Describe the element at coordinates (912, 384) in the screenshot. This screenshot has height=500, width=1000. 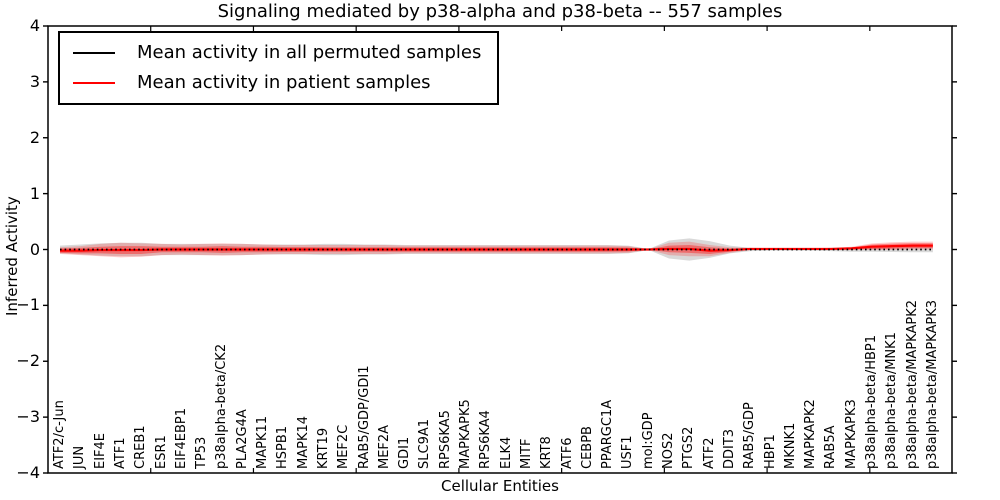
I see `x-tick-label: p38alpha-beta/MAPKAPK2` at that location.